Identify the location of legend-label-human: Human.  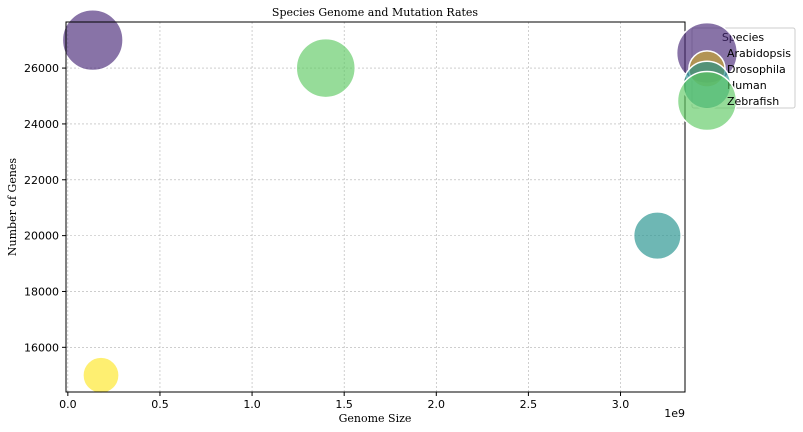
(747, 85).